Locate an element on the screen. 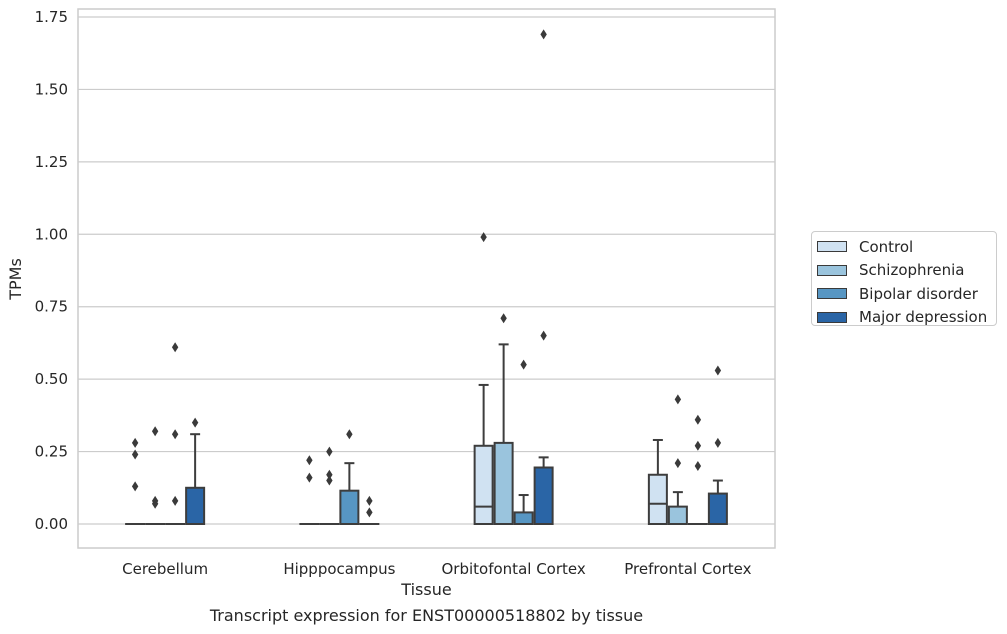 This screenshot has height=634, width=1007. x-tick-label: Prefrontal Cortex is located at coordinates (687, 569).